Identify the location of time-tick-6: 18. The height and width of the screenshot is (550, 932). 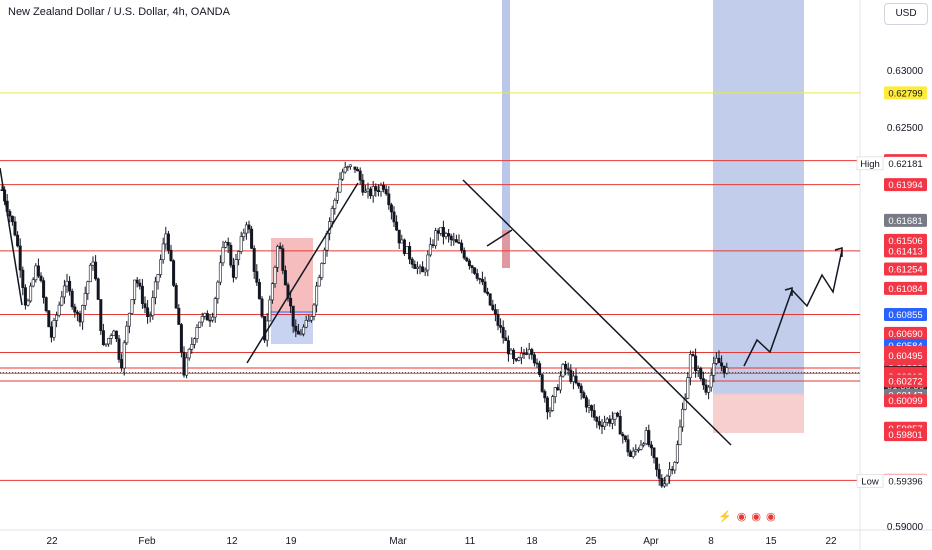
(532, 541).